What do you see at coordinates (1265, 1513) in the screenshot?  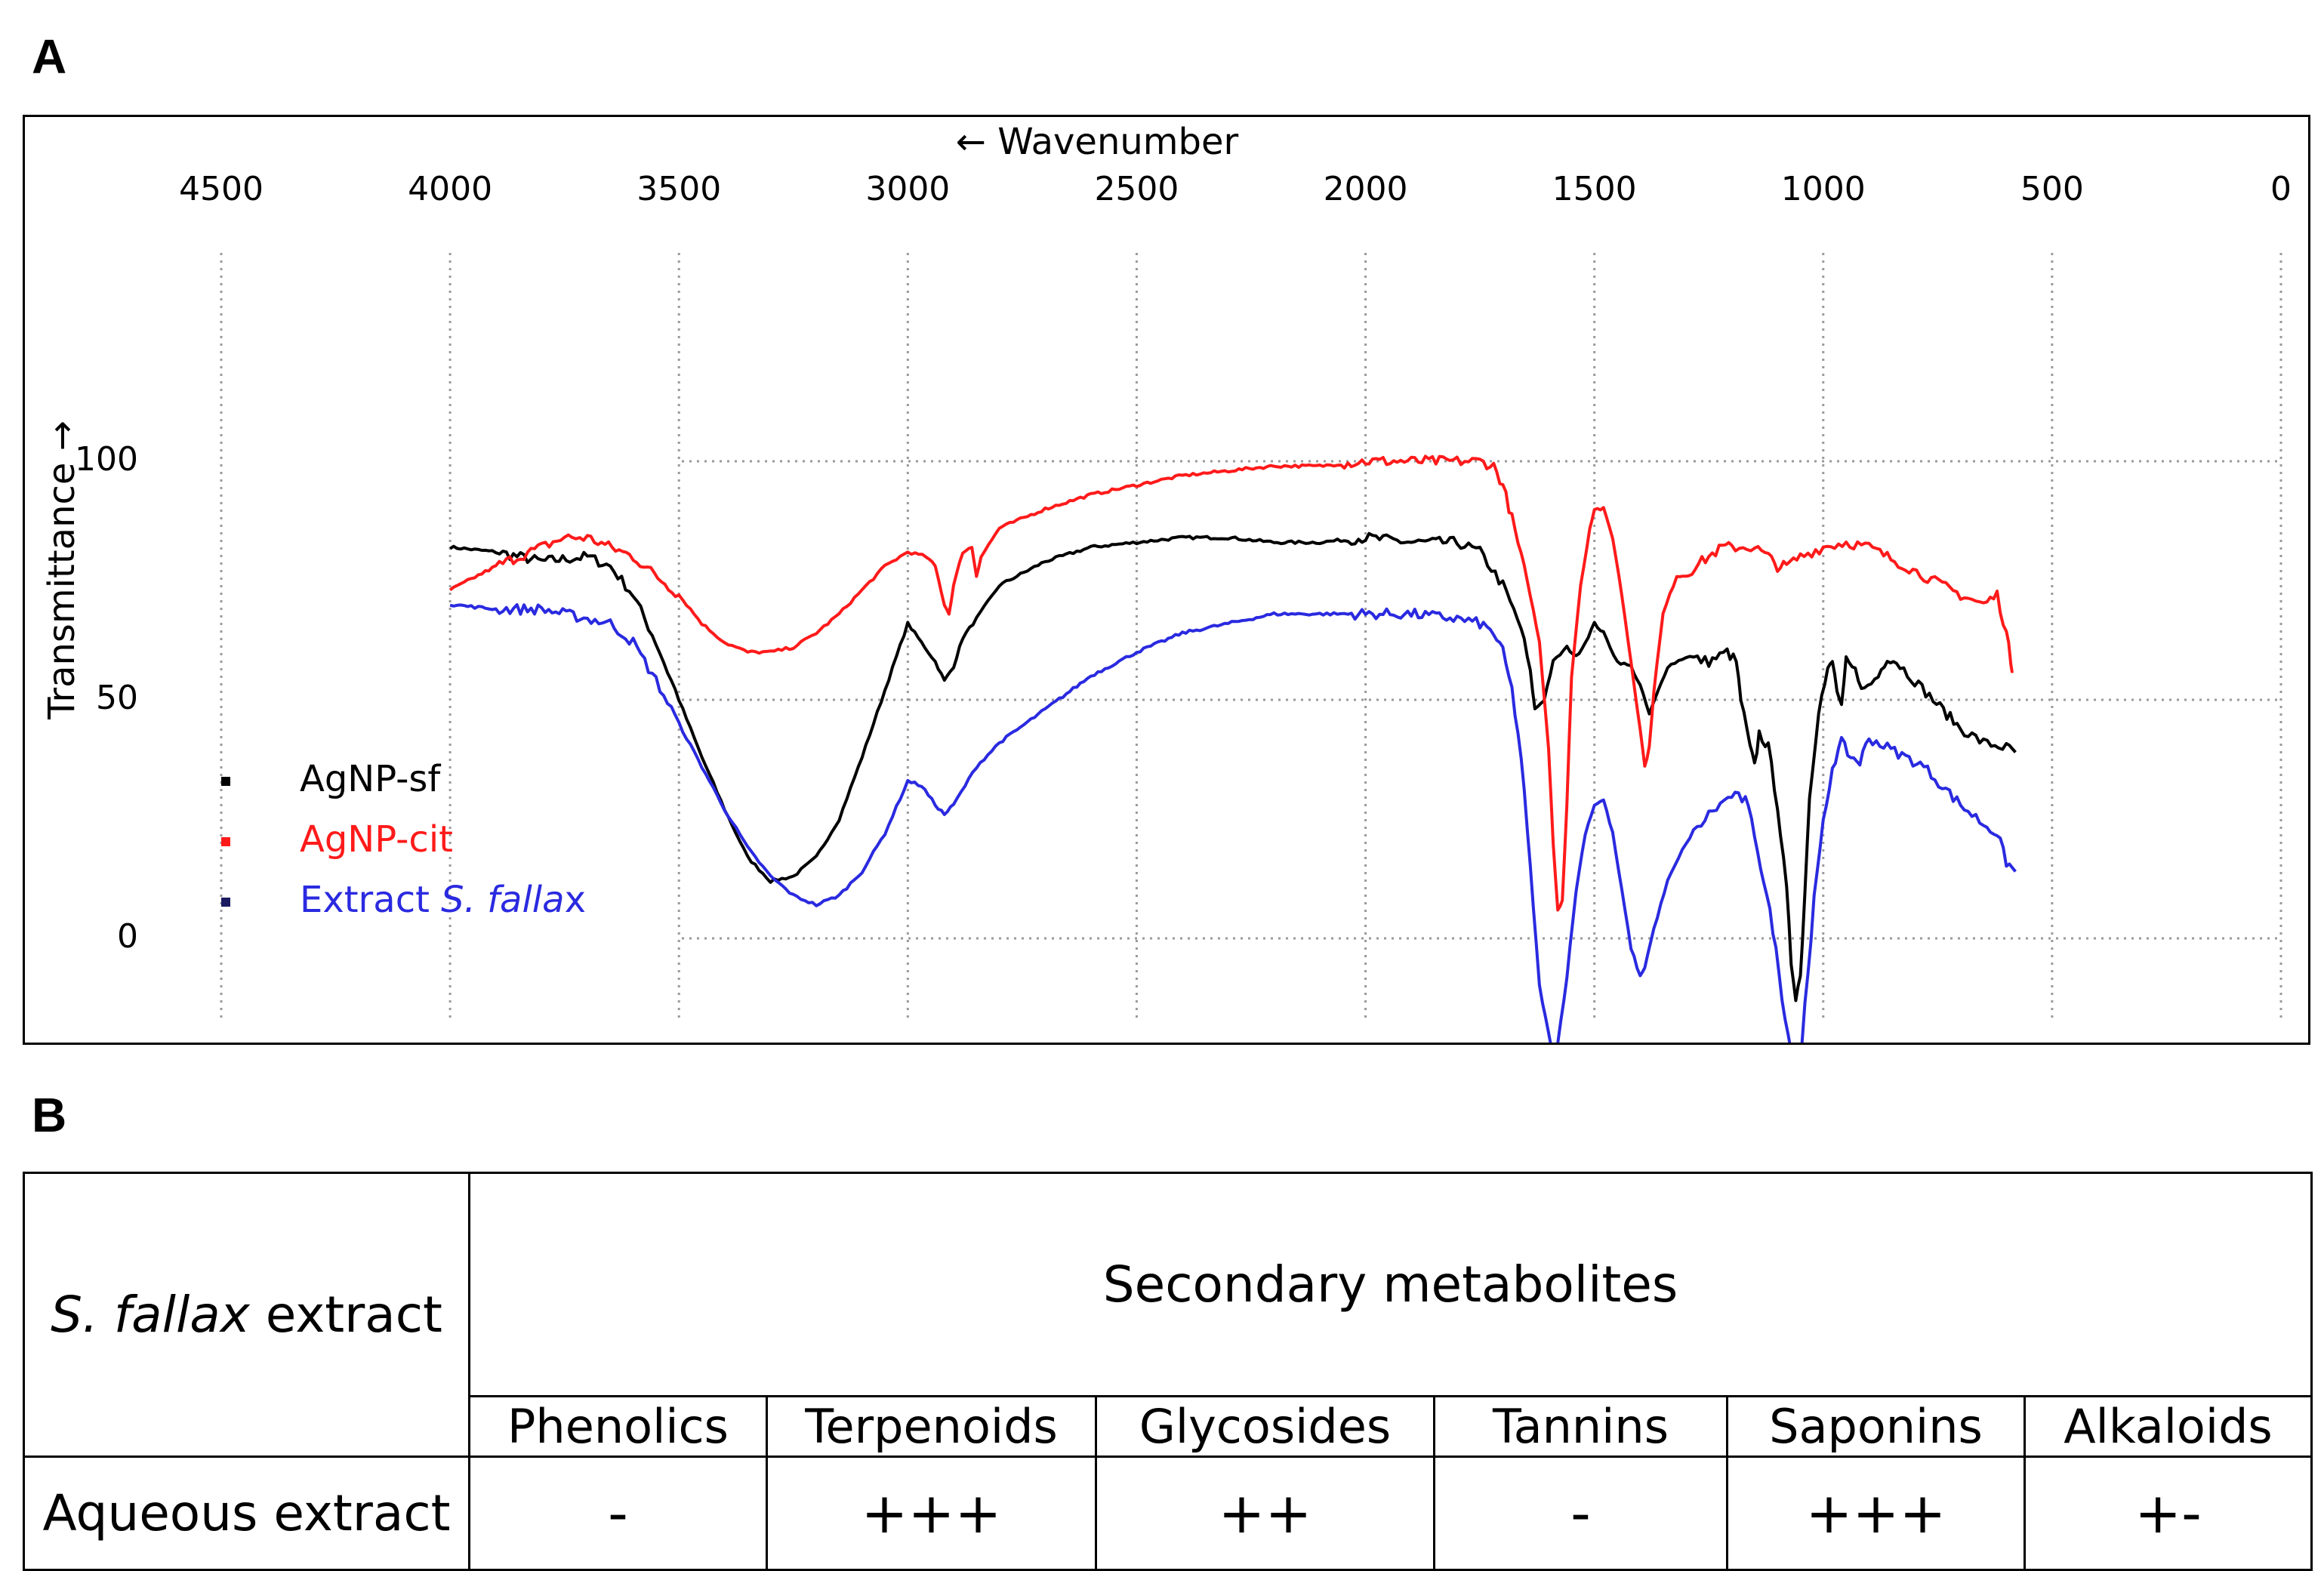 I see `value-glycosides: ++` at bounding box center [1265, 1513].